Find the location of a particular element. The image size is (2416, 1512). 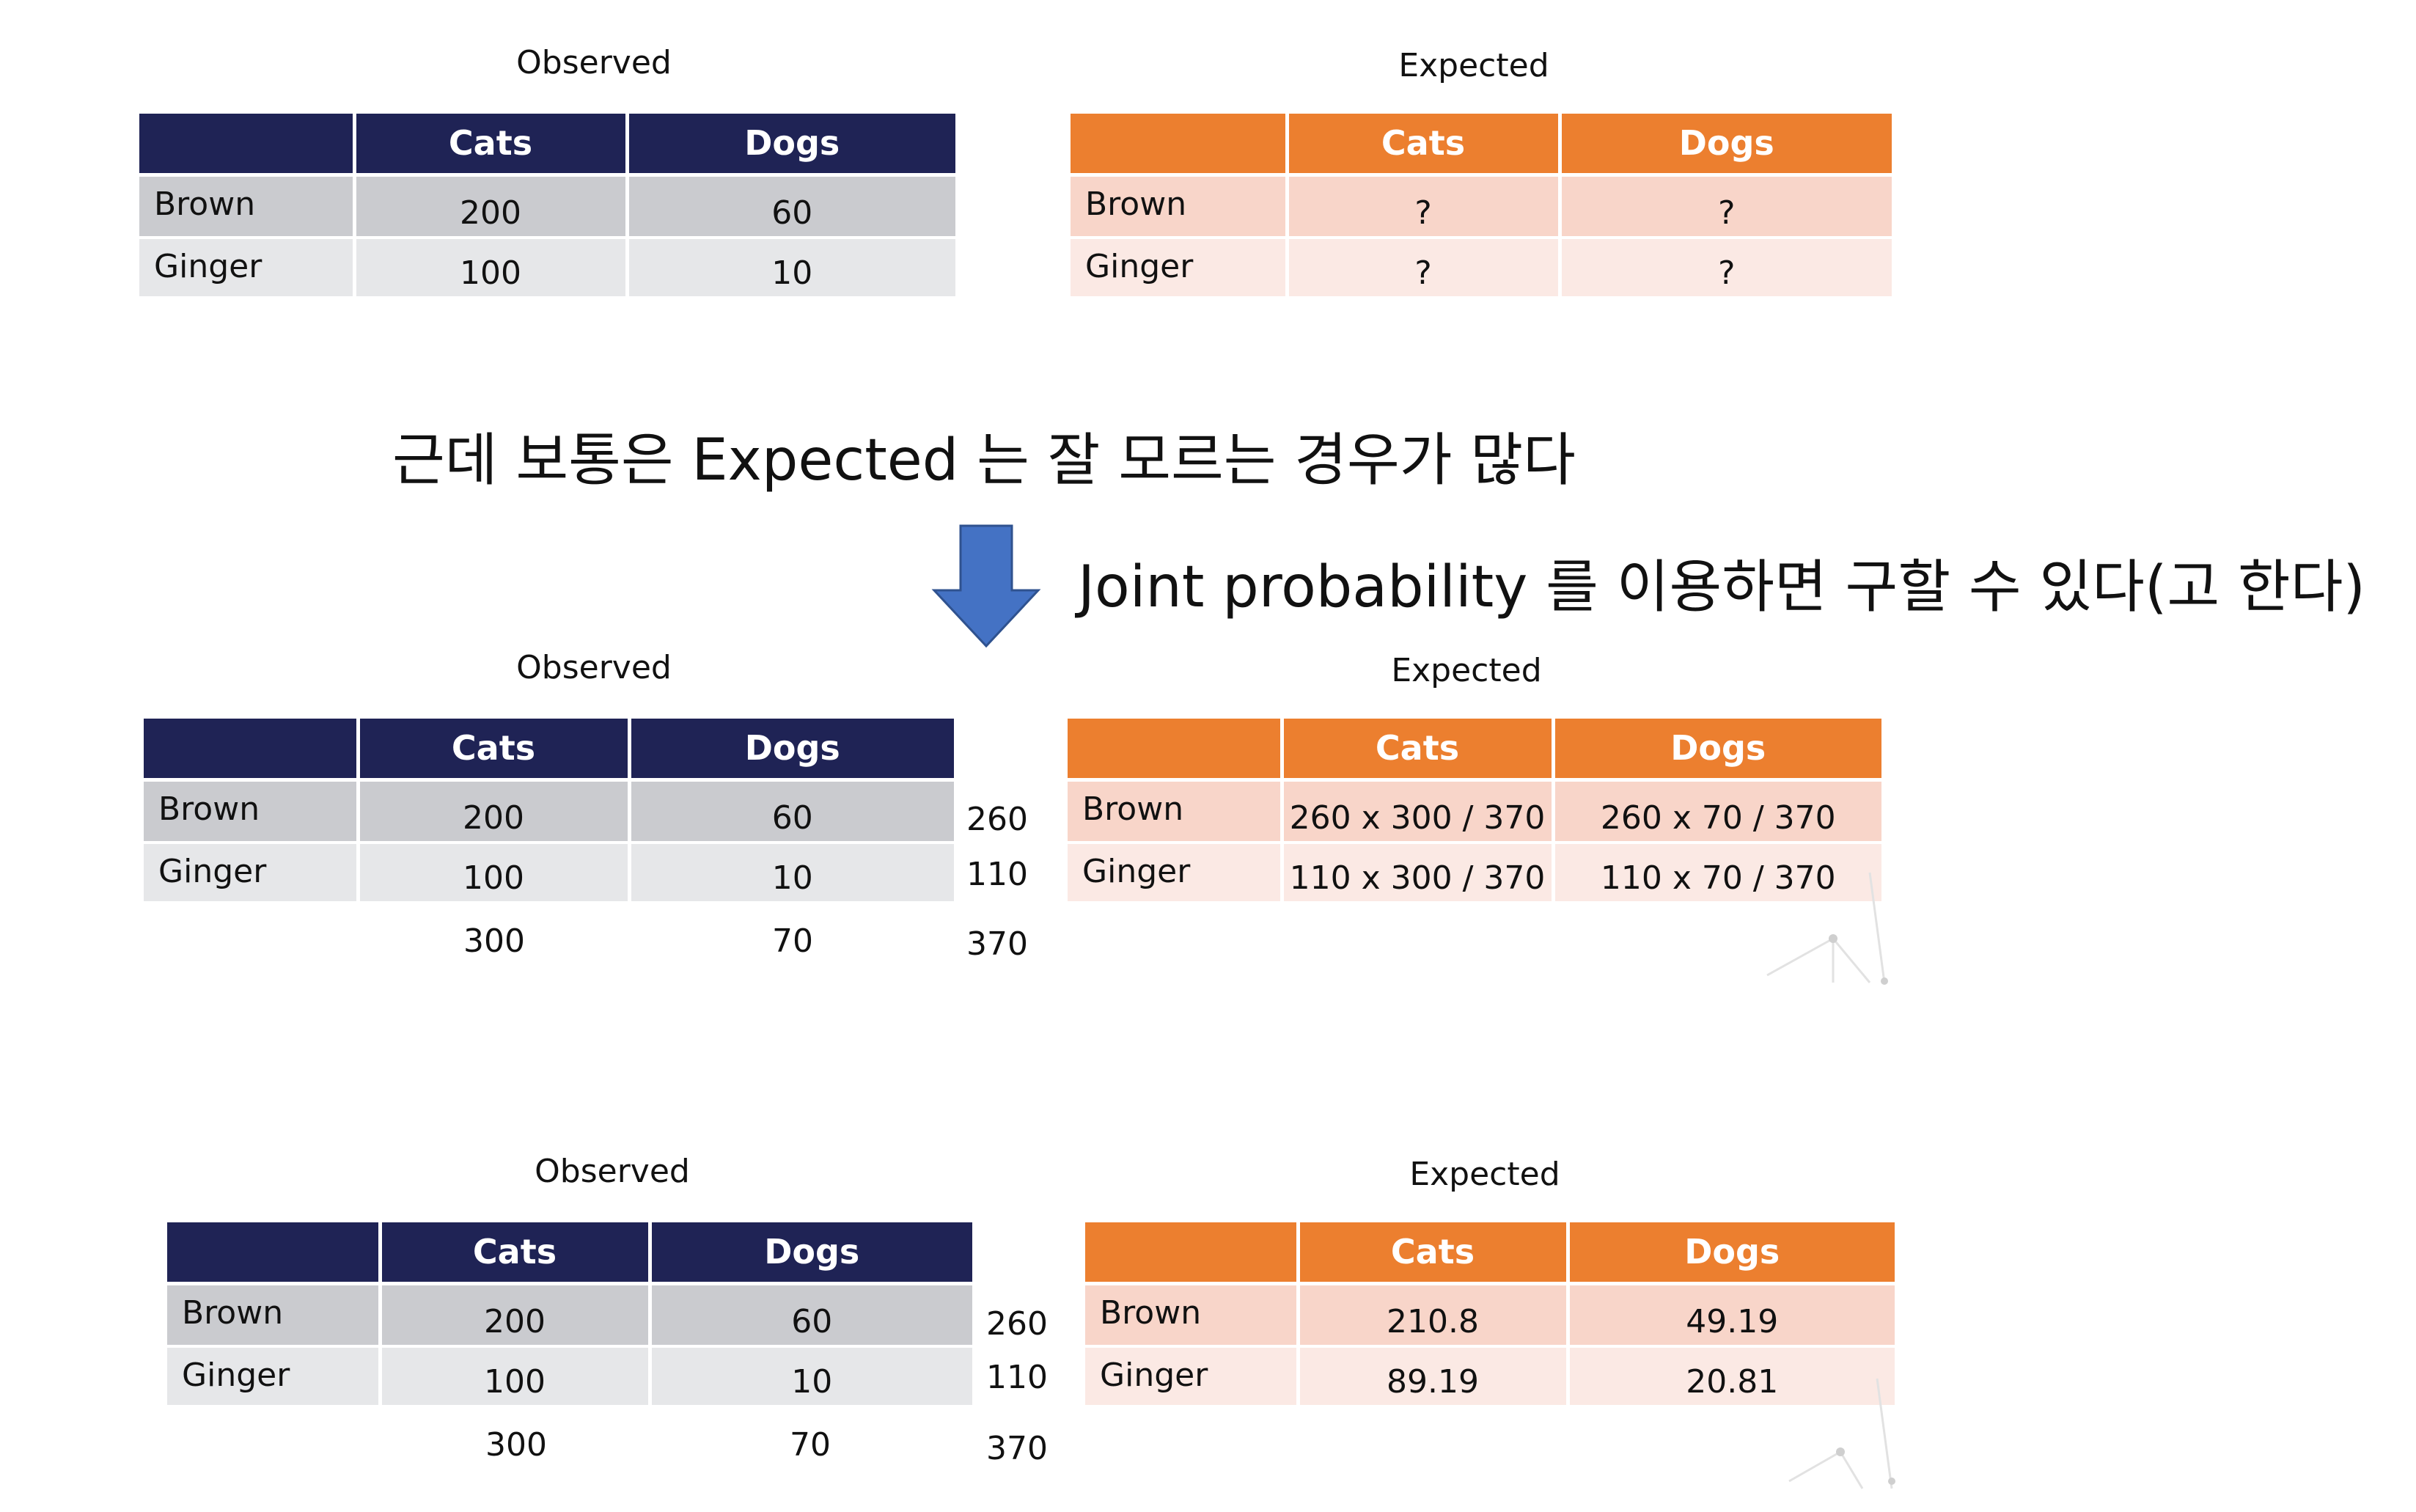

expected-table-1: Cats Dogs Brown ? ? Ginger ? ? is located at coordinates (1481, 207).